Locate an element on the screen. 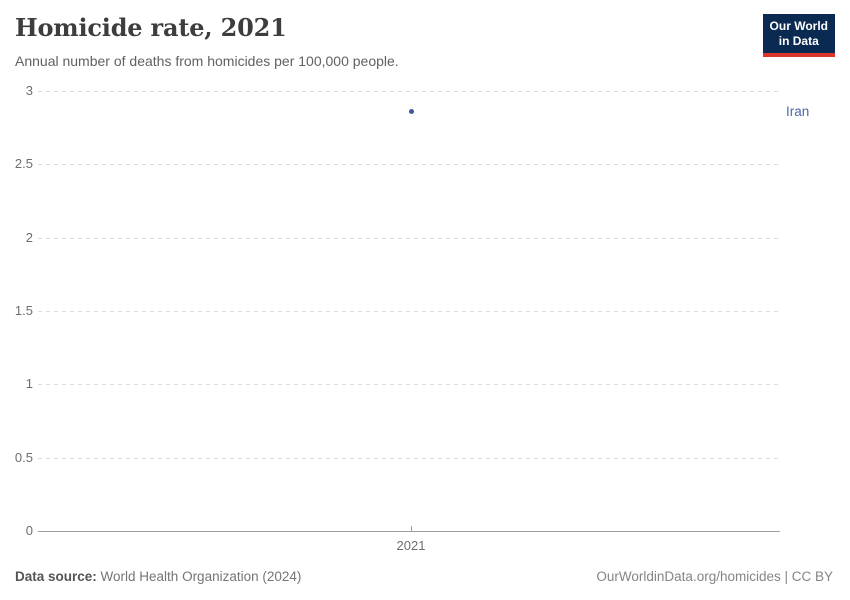  owid-logo: Our World in Data is located at coordinates (798, 35).